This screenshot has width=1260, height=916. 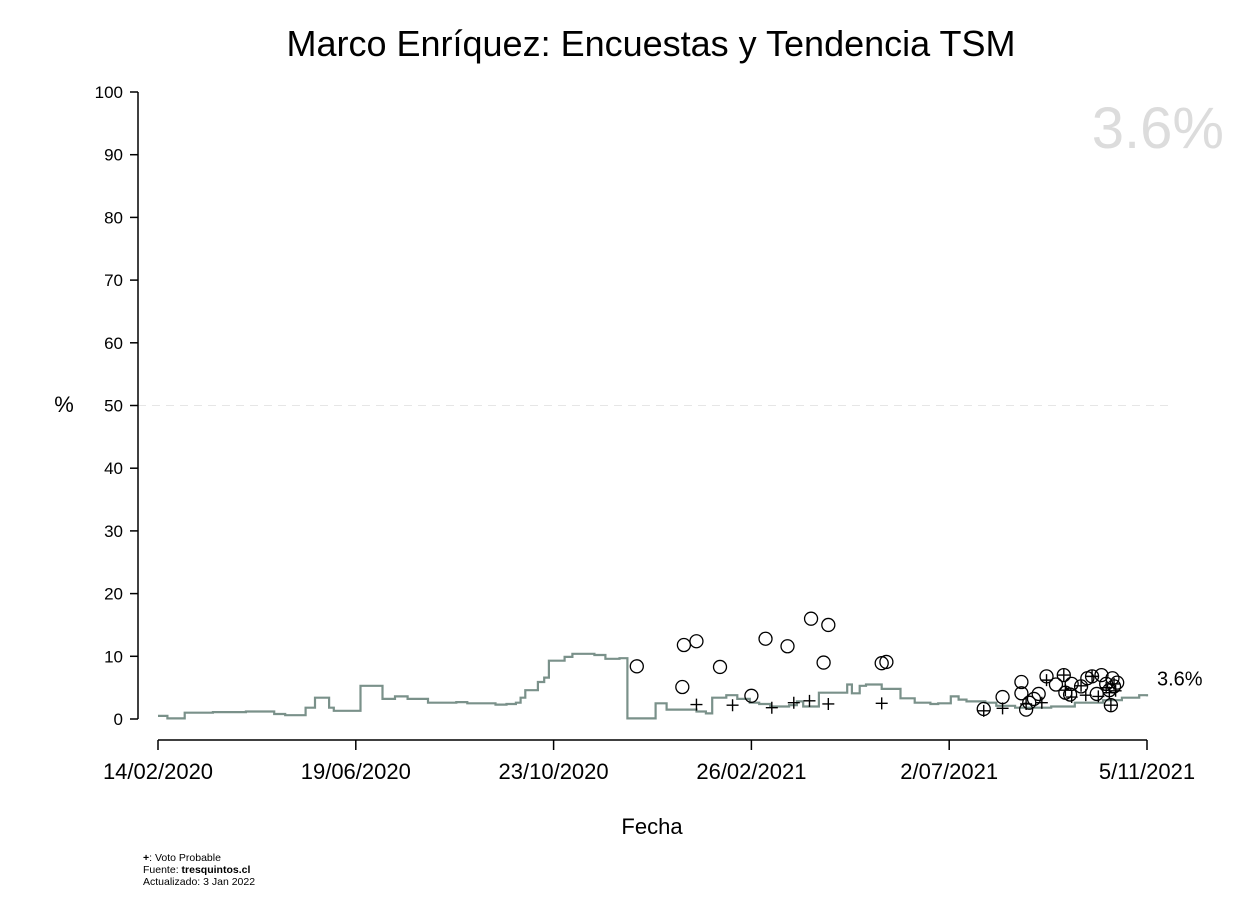 What do you see at coordinates (356, 771) in the screenshot?
I see `x-tick-label: 19/06/2020` at bounding box center [356, 771].